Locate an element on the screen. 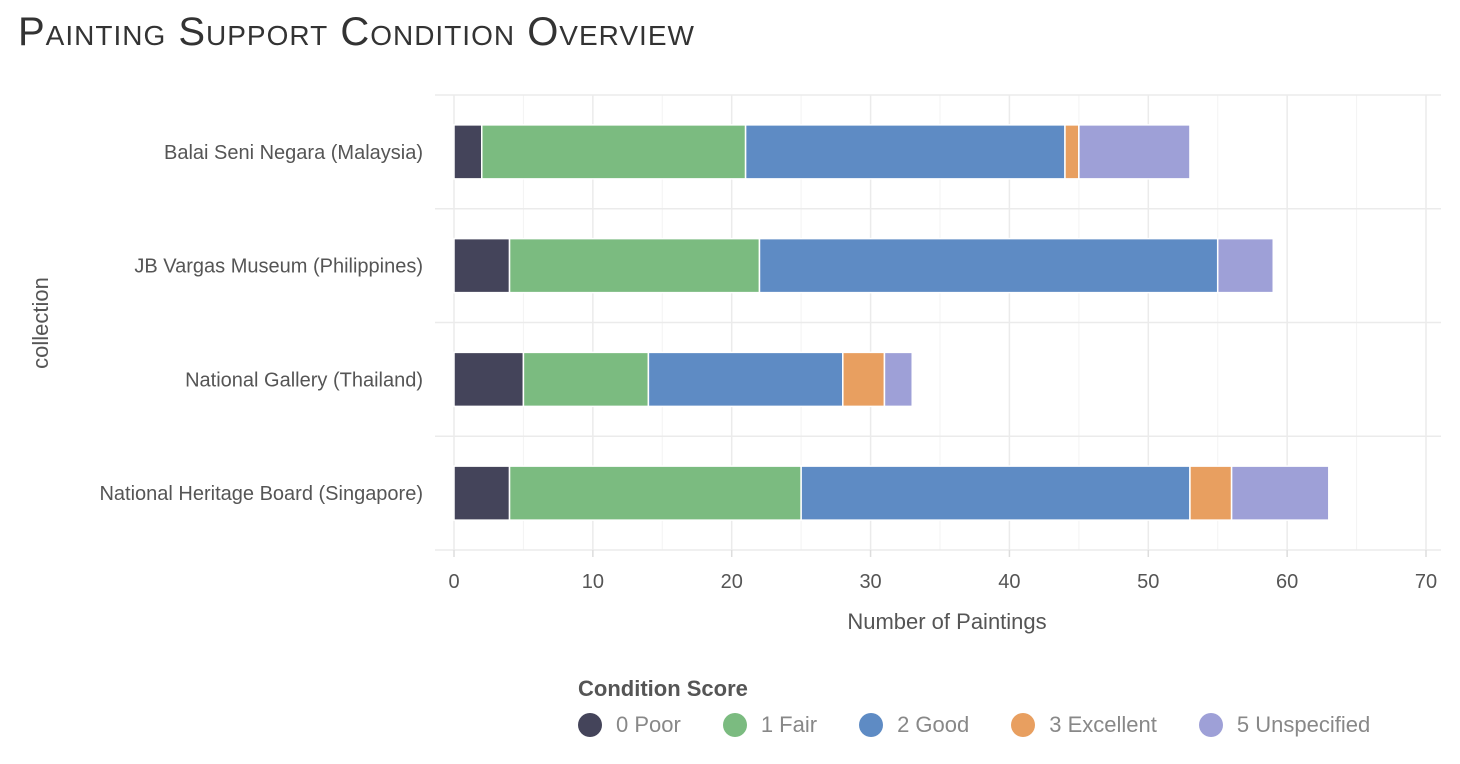  legend-item: 1 Fair is located at coordinates (770, 725).